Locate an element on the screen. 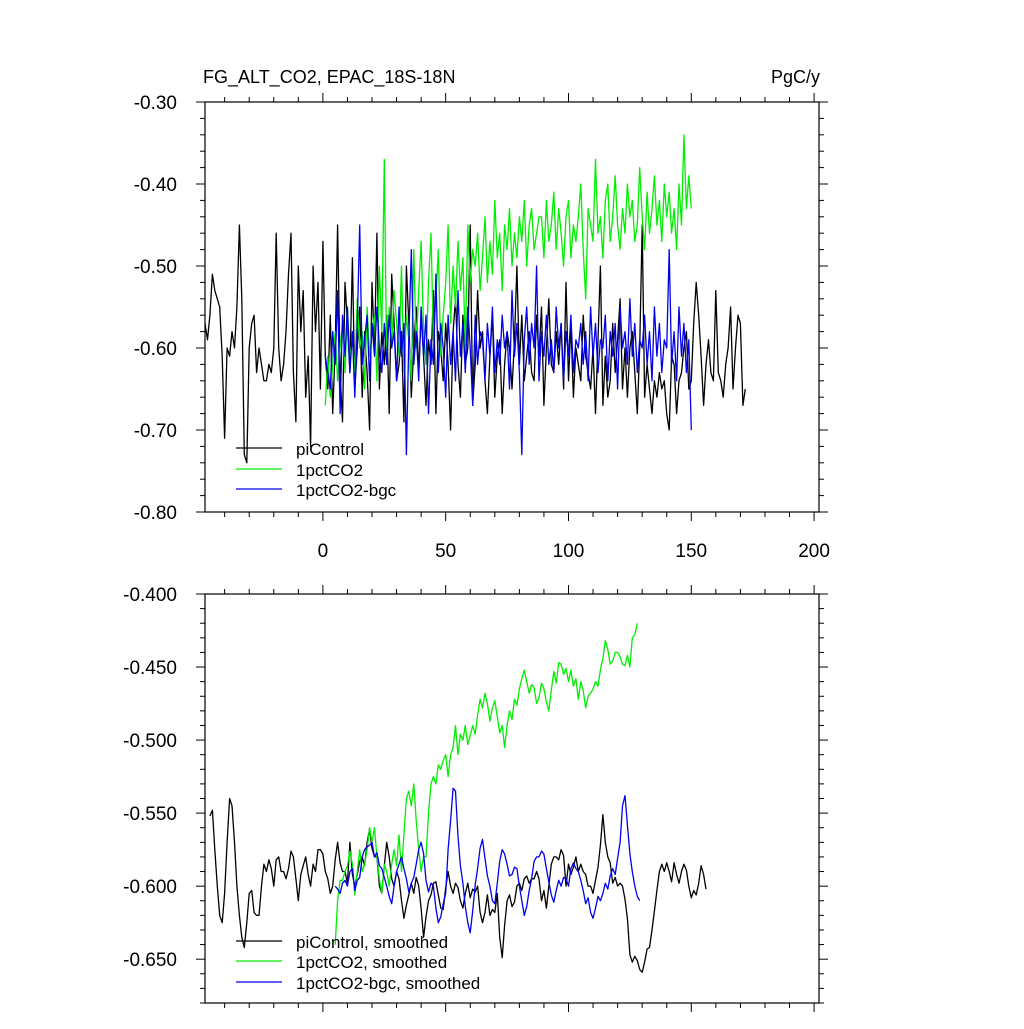  y-tick-label: -0.450 is located at coordinates (150, 668).